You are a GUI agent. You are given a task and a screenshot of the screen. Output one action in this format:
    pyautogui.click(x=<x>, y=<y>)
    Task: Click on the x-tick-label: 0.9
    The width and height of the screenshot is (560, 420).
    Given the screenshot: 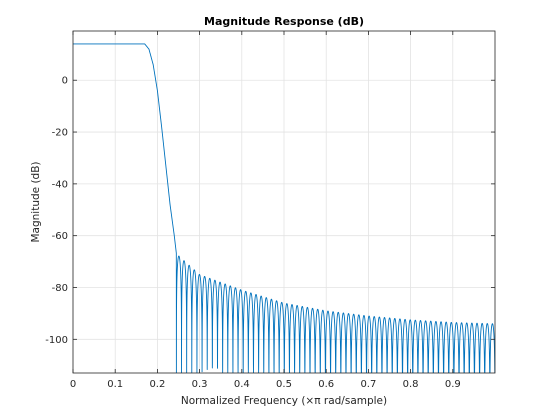 What is the action you would take?
    pyautogui.click(x=453, y=384)
    